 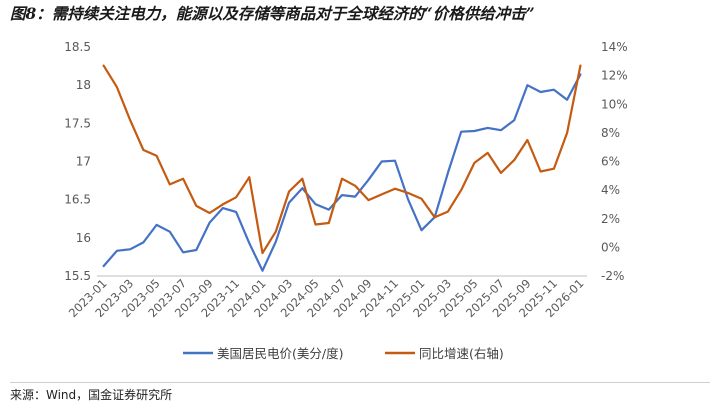 What do you see at coordinates (610, 247) in the screenshot?
I see `right-y-tick-label: 0%` at bounding box center [610, 247].